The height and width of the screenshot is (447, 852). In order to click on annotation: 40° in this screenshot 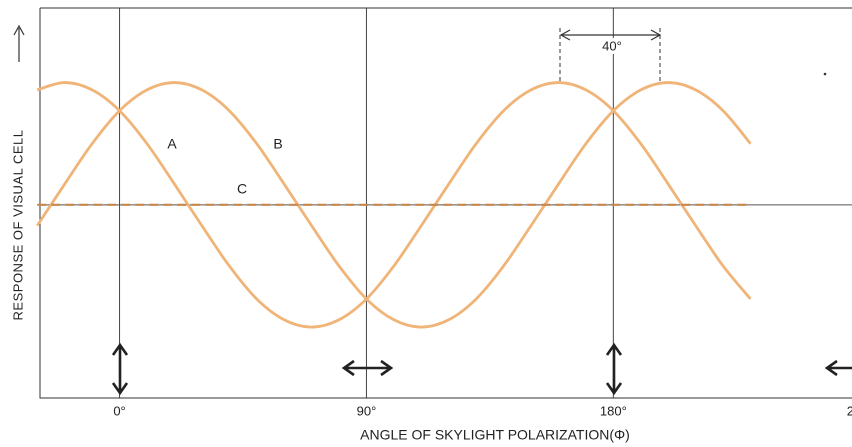, I will do `click(612, 45)`.